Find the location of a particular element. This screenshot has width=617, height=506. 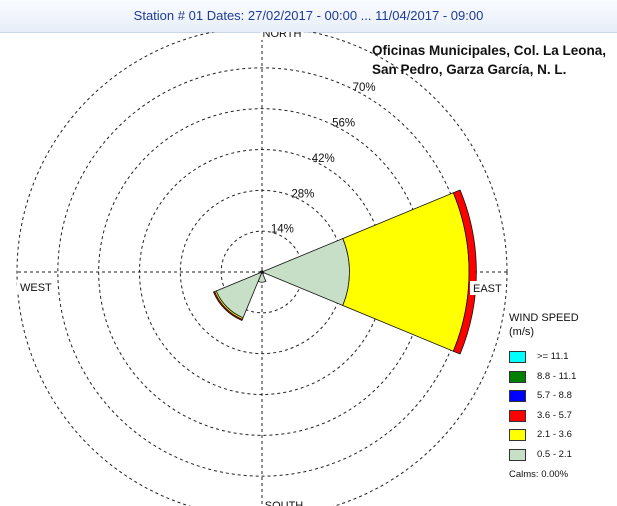

legend-label: 0.5 - 2.1 is located at coordinates (554, 454).